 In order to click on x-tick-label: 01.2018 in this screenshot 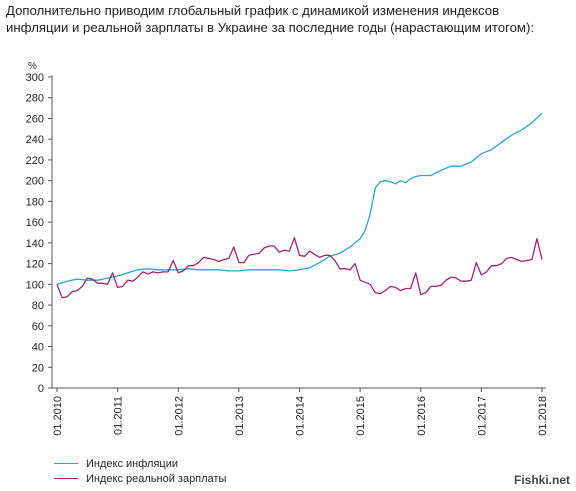, I will do `click(543, 416)`.